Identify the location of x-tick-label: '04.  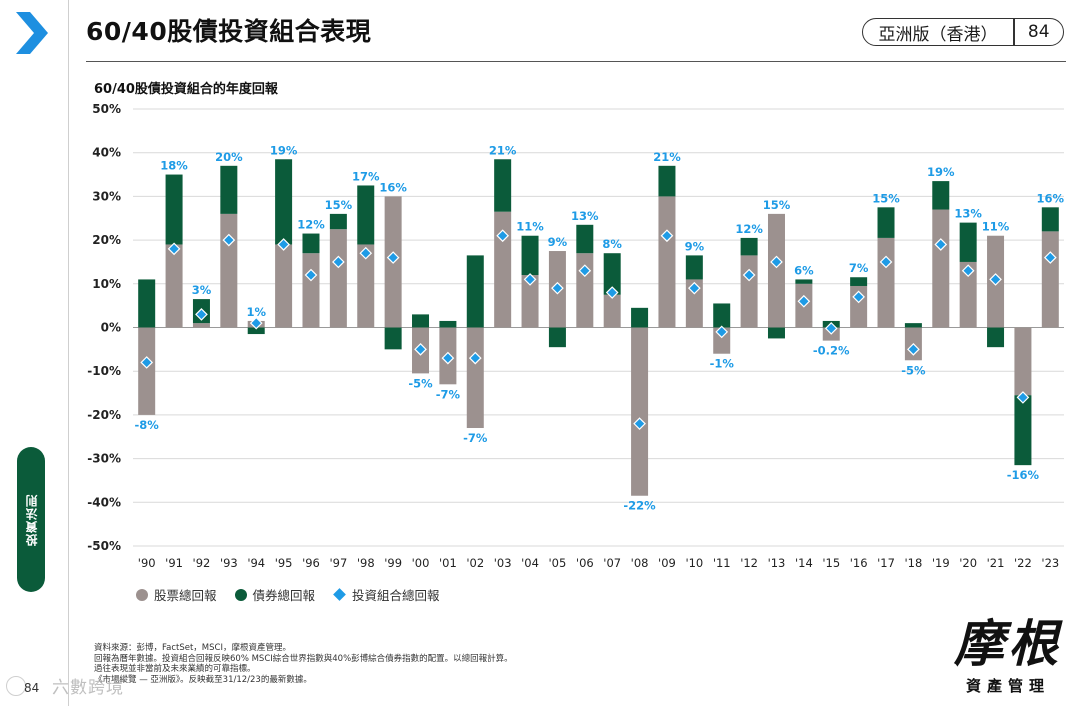
(530, 563).